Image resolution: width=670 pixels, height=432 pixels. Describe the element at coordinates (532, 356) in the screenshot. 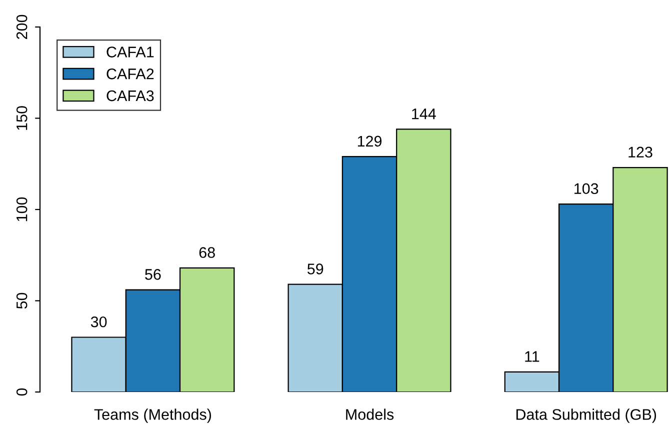

I see `data-label: 11` at that location.